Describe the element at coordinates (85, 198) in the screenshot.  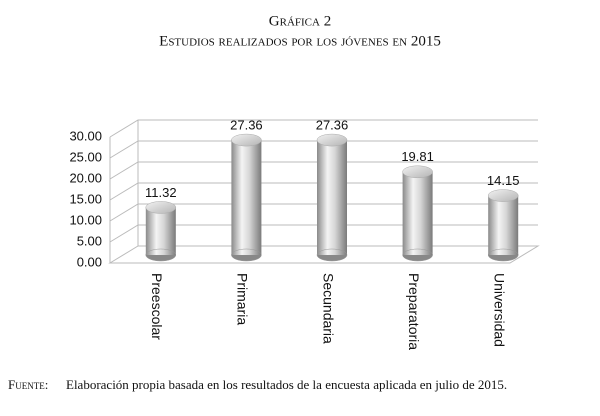
I see `y-tick-label: 15.00` at that location.